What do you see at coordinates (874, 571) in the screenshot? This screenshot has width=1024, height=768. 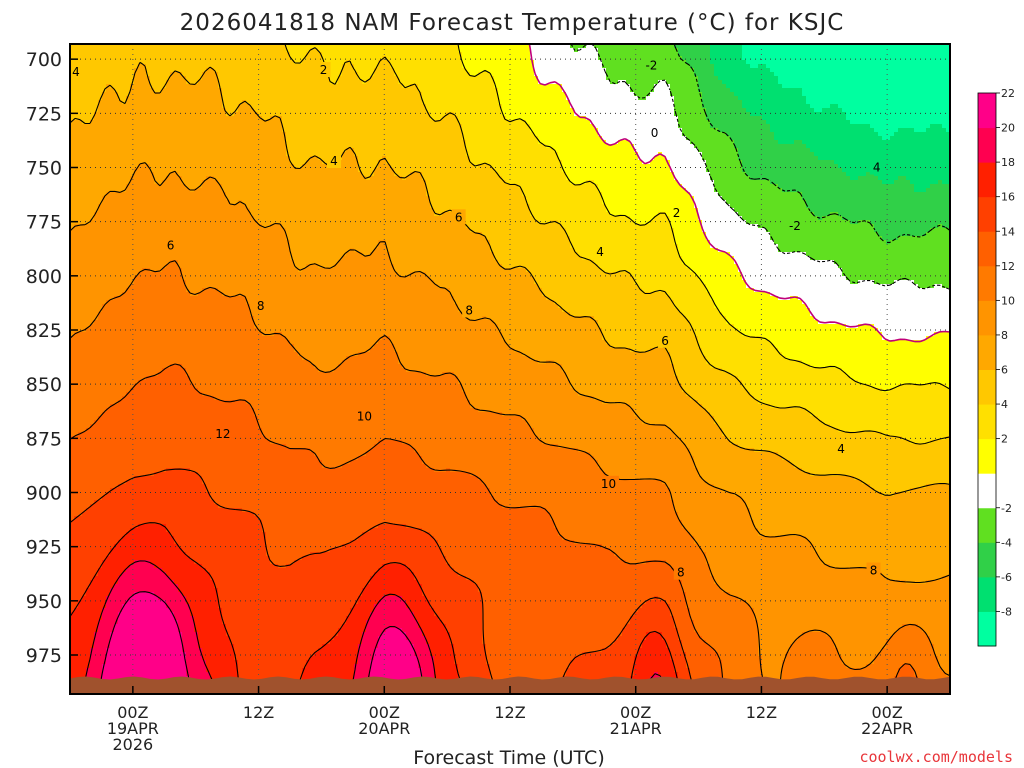 I see `contour-label: 8` at bounding box center [874, 571].